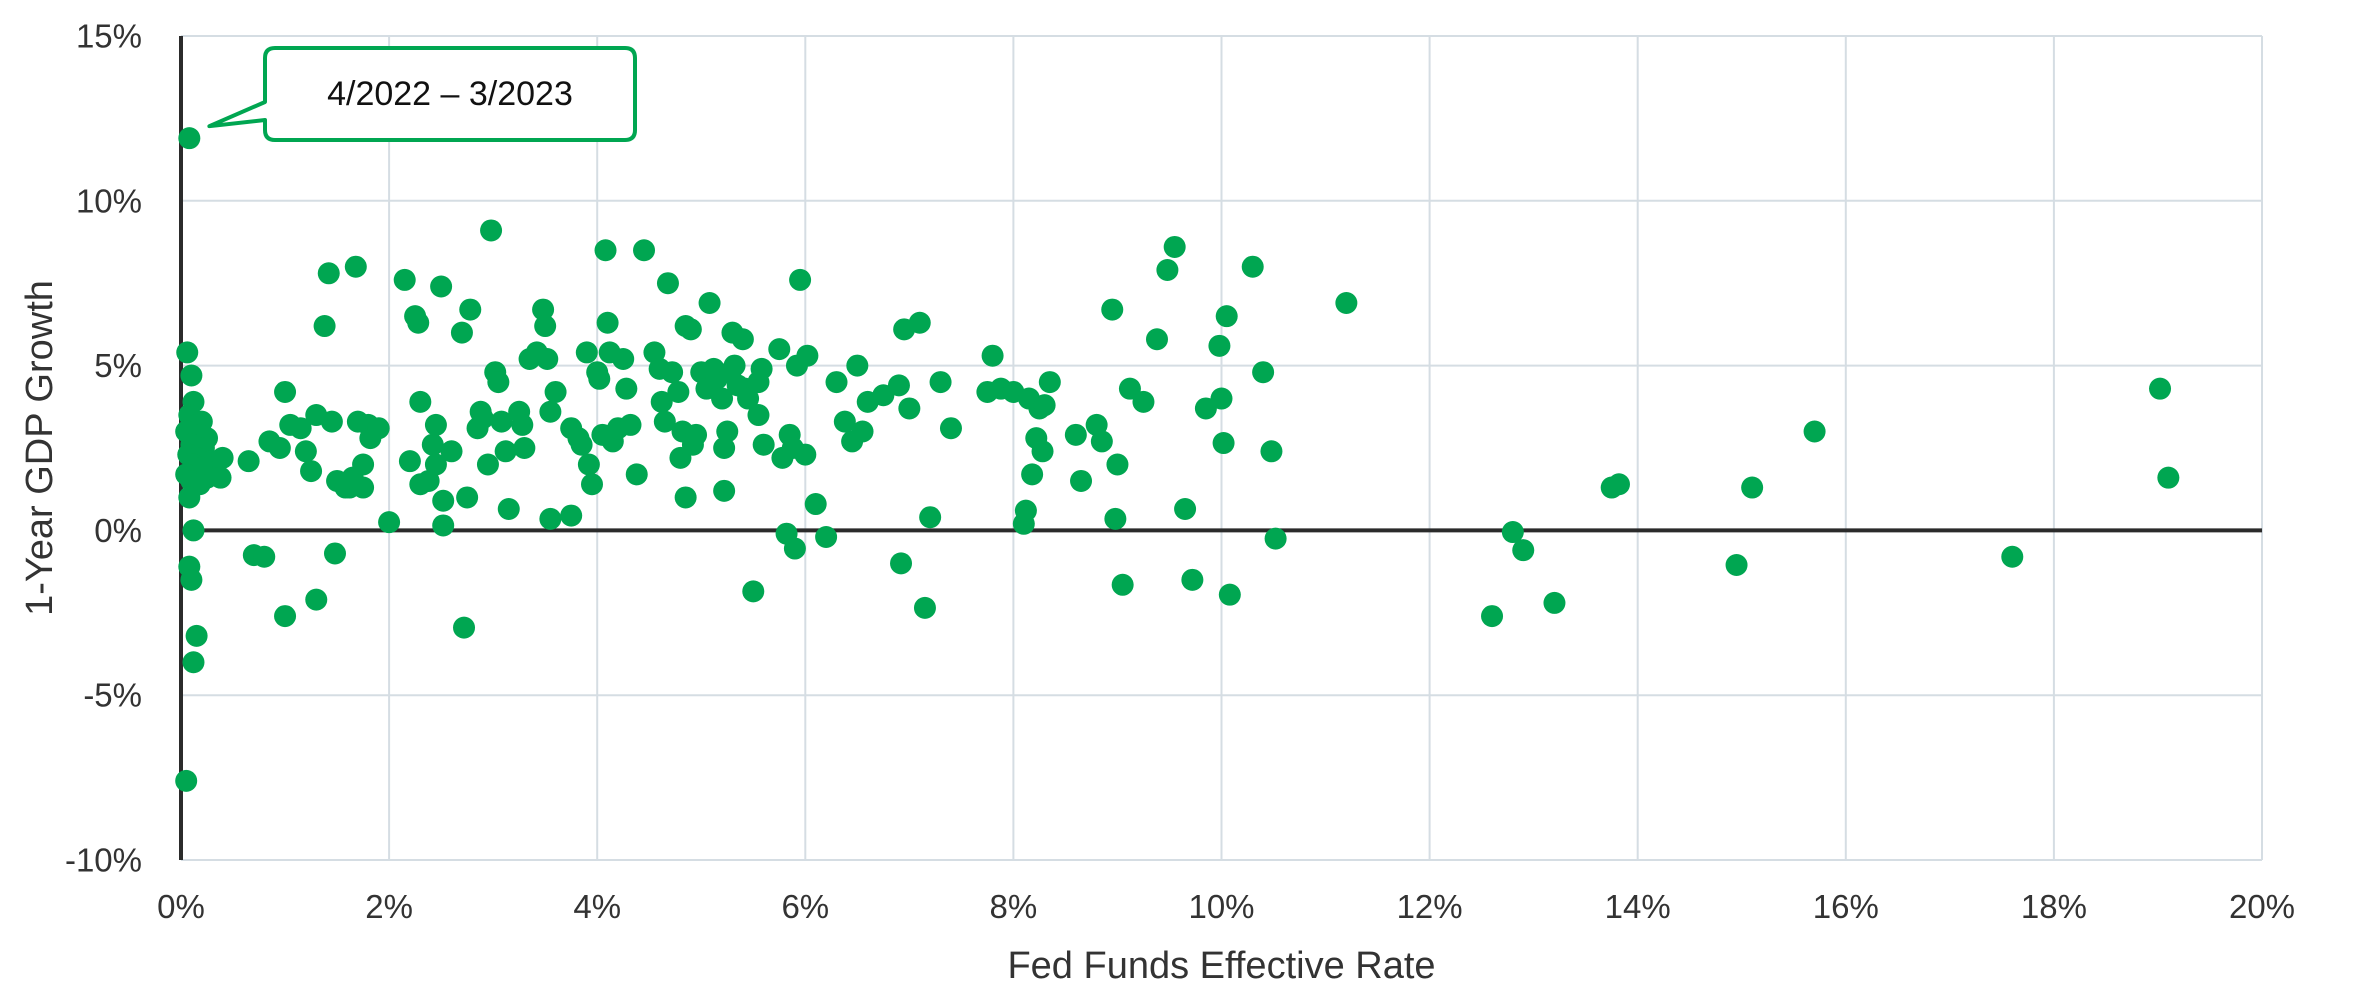  What do you see at coordinates (118, 530) in the screenshot?
I see `y-tick-label: 0%` at bounding box center [118, 530].